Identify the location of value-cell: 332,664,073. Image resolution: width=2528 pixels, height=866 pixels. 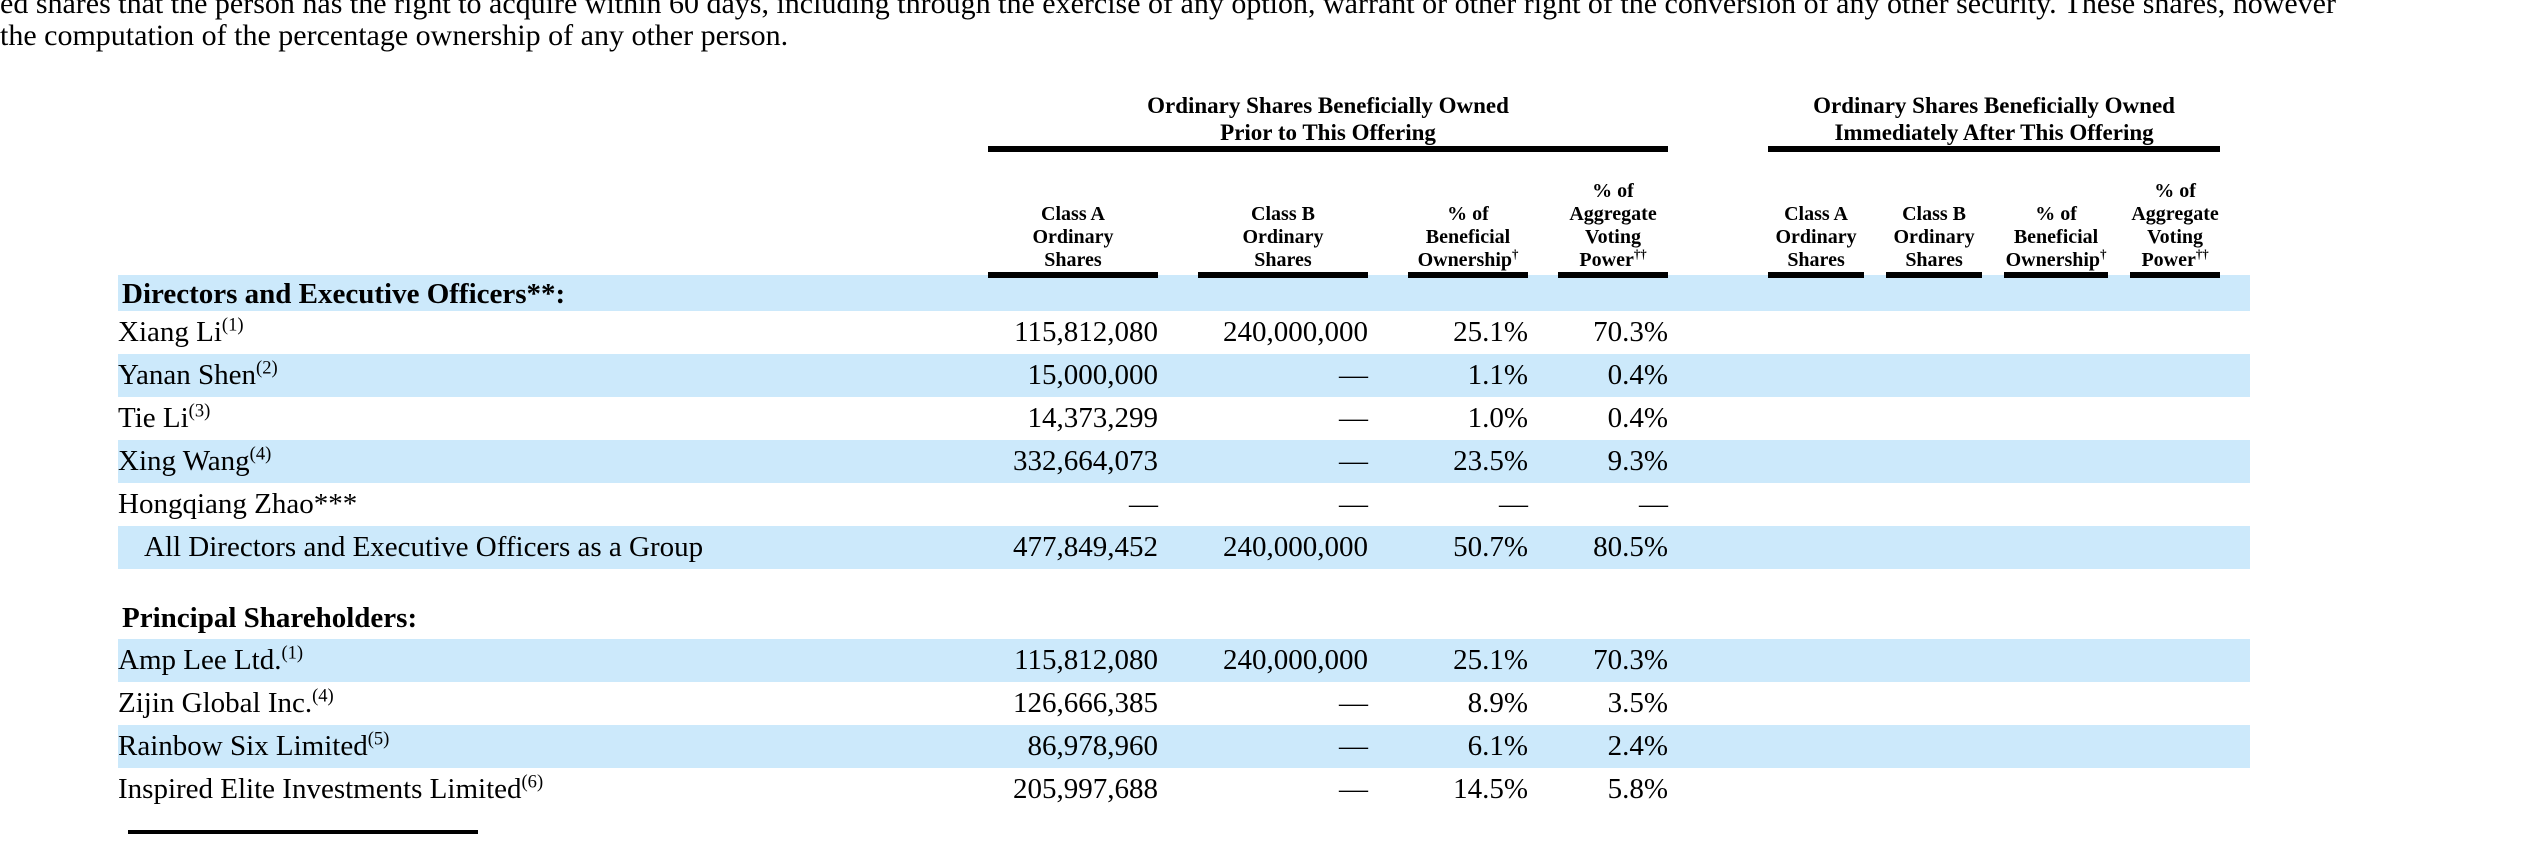
(1085, 461).